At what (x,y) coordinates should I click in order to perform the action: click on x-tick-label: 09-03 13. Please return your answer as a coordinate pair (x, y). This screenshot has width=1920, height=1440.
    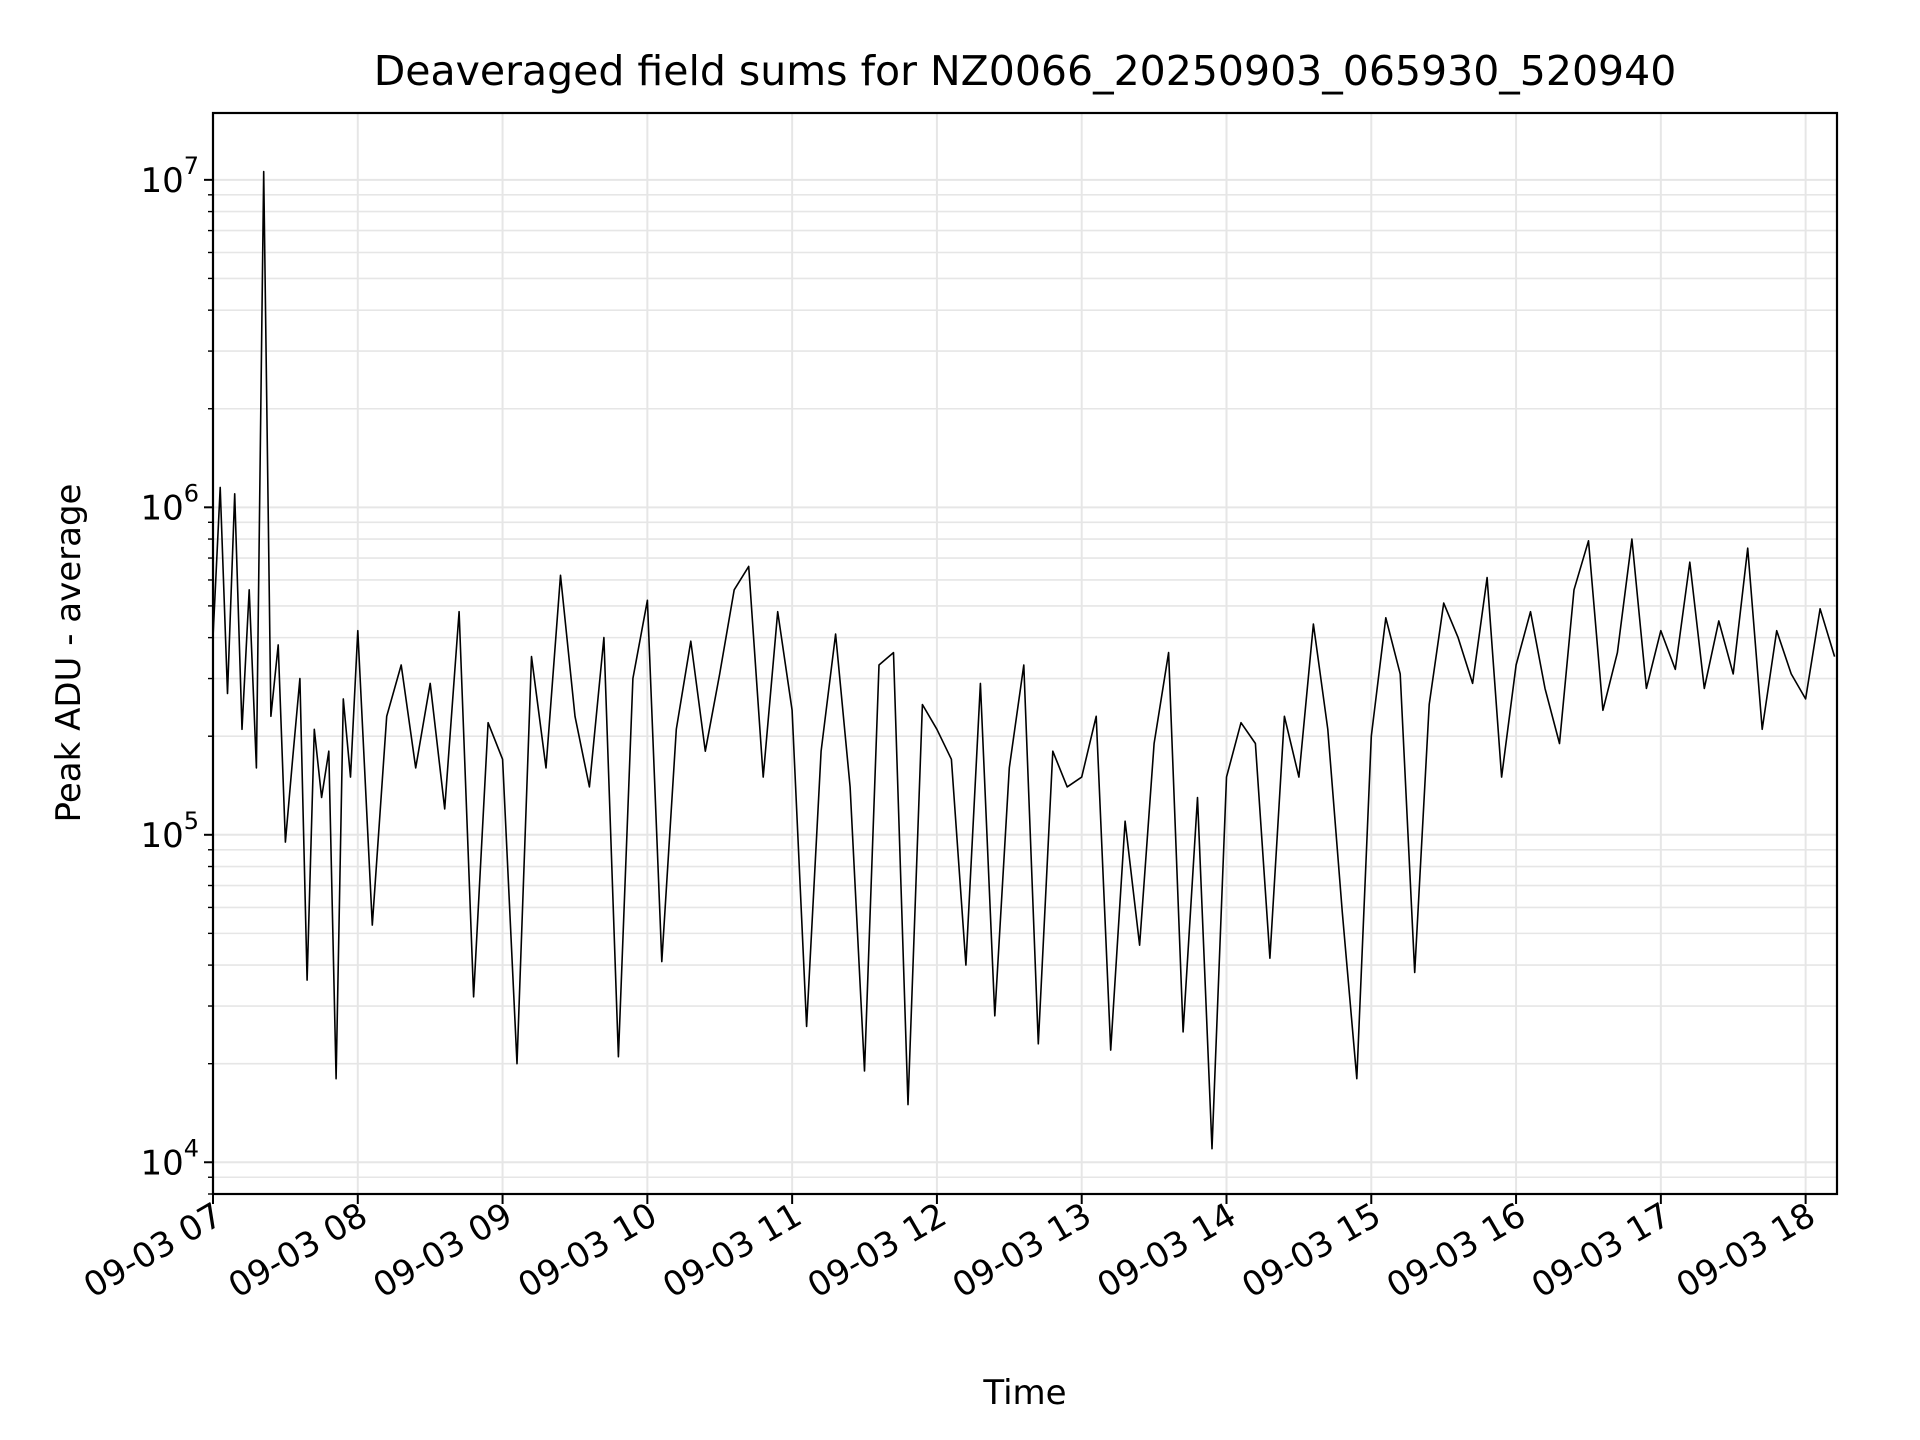
    Looking at the image, I should click on (1022, 1250).